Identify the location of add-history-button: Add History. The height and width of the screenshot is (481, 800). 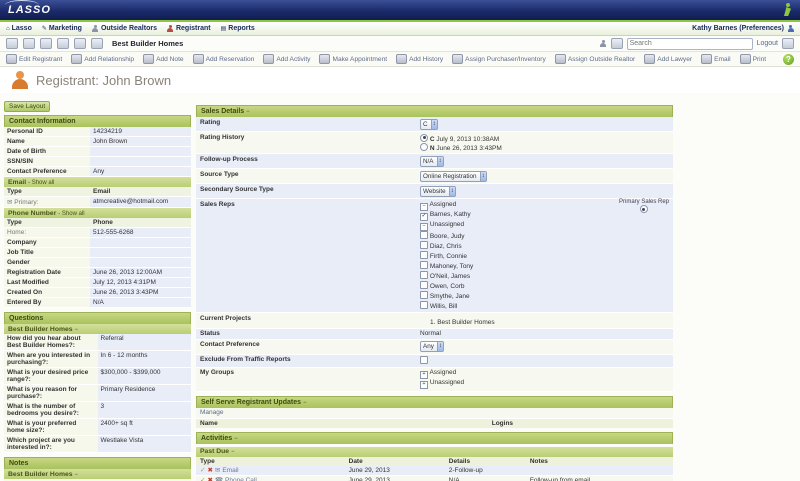
(419, 59).